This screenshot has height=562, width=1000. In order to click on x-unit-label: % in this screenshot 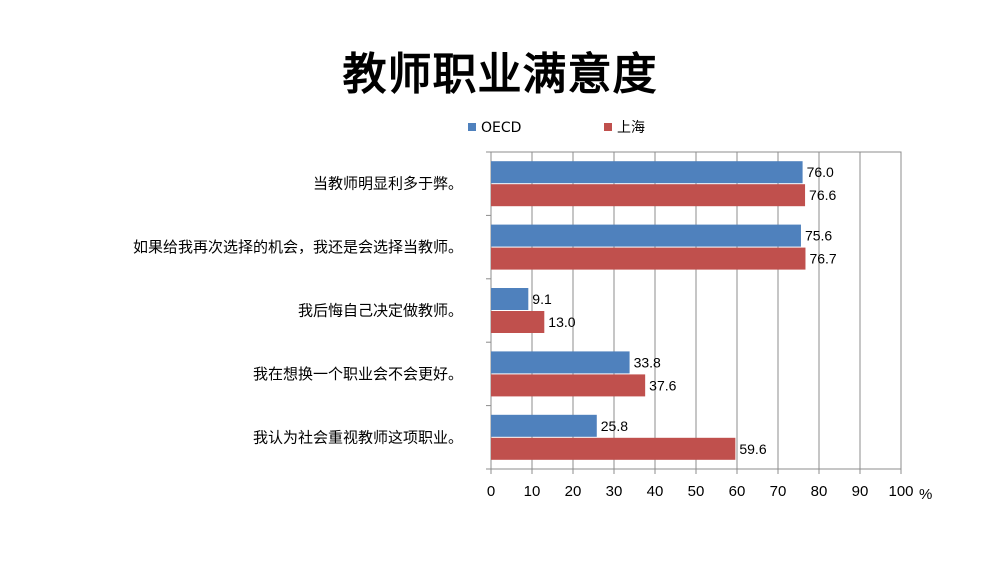, I will do `click(925, 494)`.